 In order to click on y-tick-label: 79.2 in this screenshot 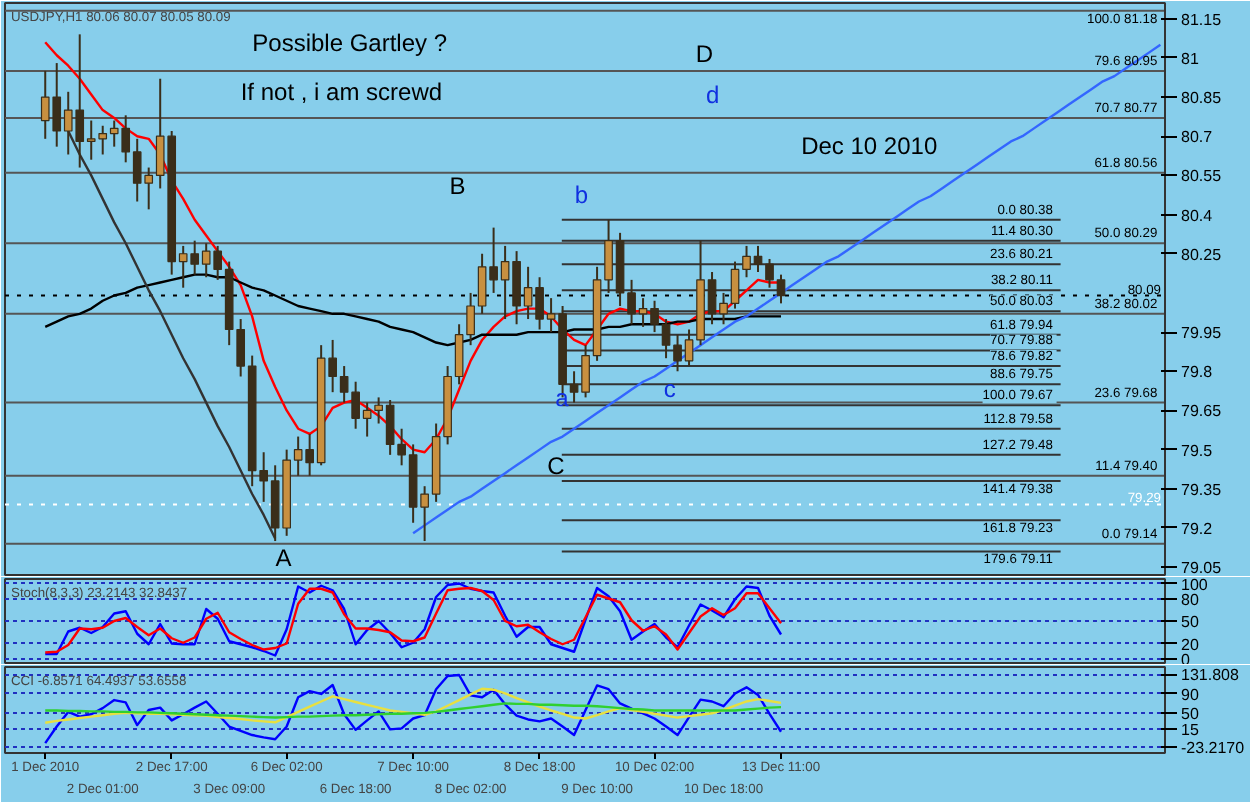, I will do `click(1197, 528)`.